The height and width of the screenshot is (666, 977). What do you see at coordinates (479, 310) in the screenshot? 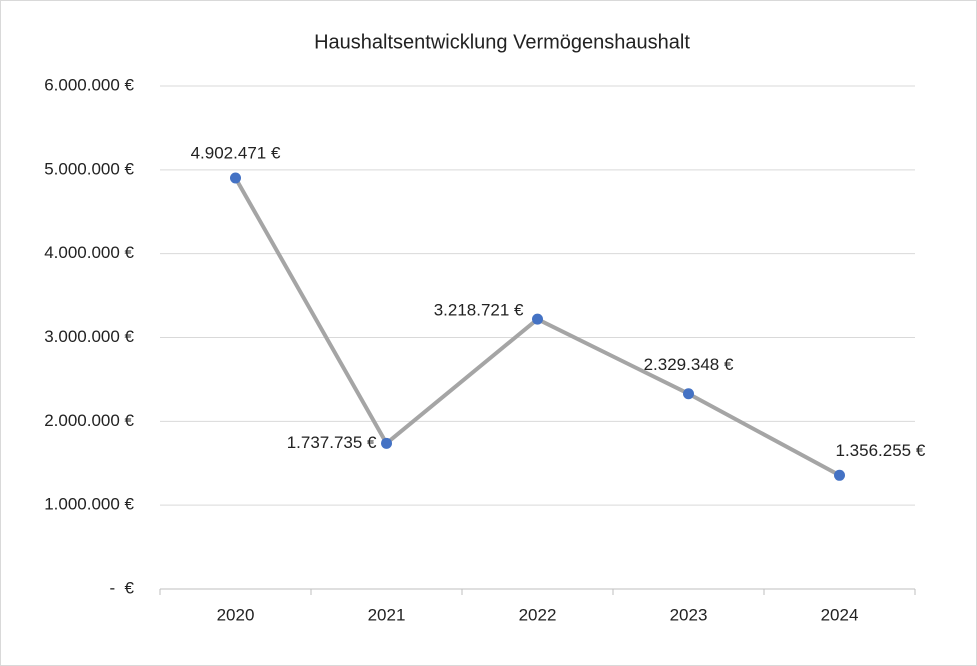
I see `data-label: 3.218.721 €` at bounding box center [479, 310].